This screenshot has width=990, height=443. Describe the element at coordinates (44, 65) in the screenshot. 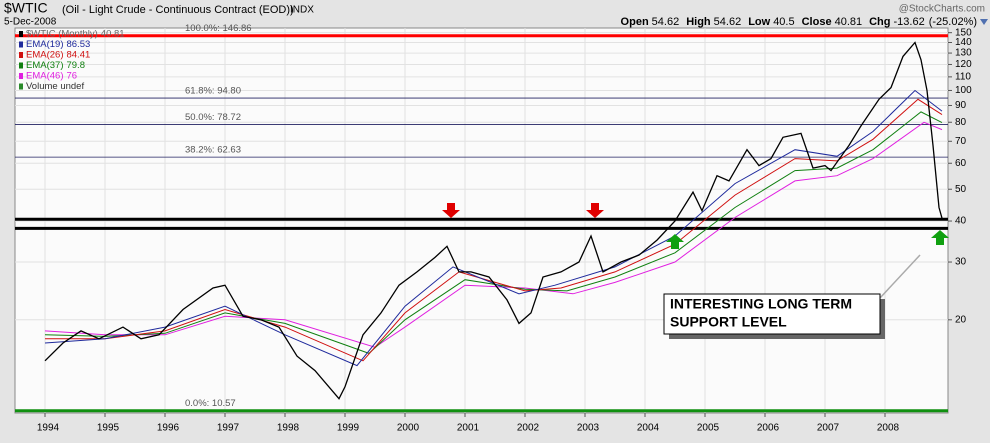

I see `legend-name: EMA(37)` at that location.